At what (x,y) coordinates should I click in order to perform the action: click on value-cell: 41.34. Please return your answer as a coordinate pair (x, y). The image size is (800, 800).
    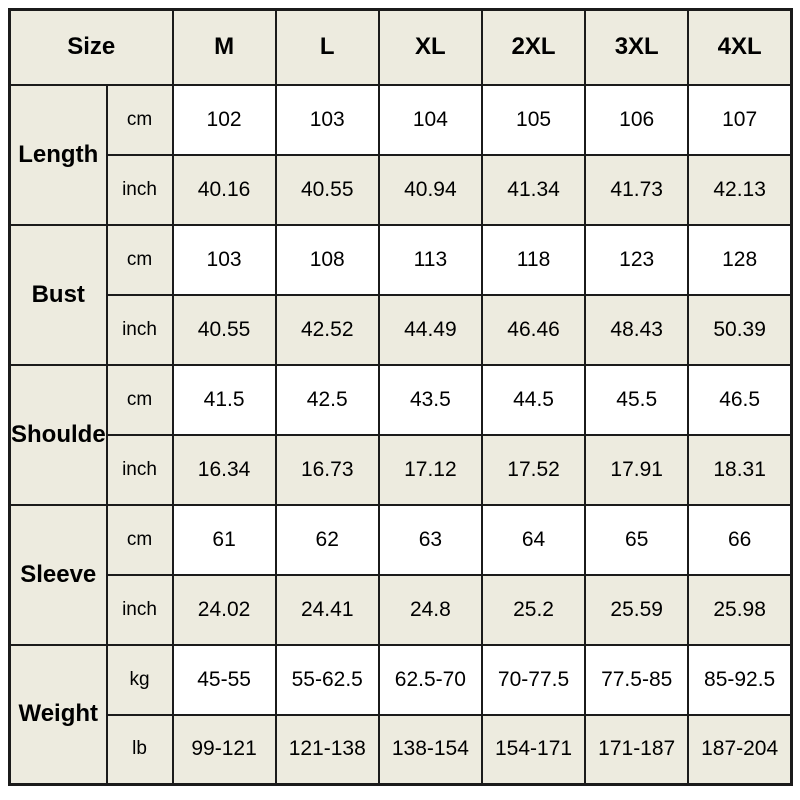
    Looking at the image, I should click on (533, 189).